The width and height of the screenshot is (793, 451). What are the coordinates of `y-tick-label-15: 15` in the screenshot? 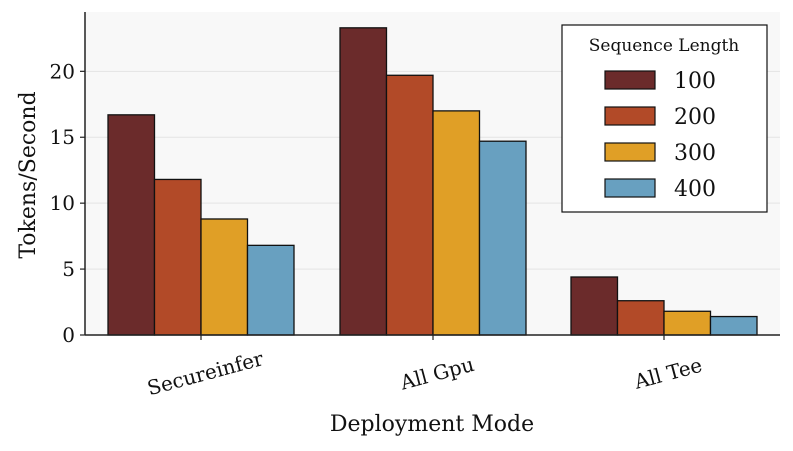 It's located at (62, 137).